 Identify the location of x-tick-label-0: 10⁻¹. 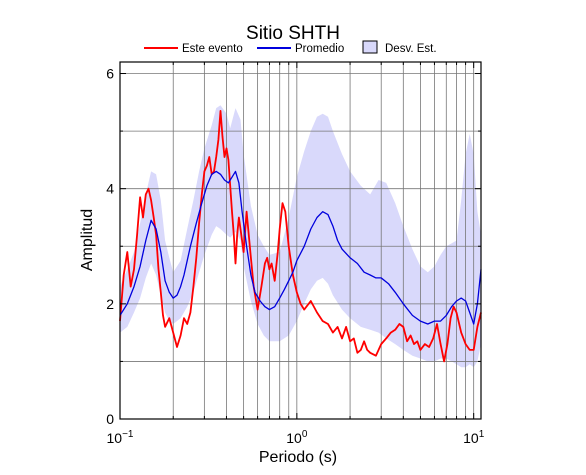
(120, 437).